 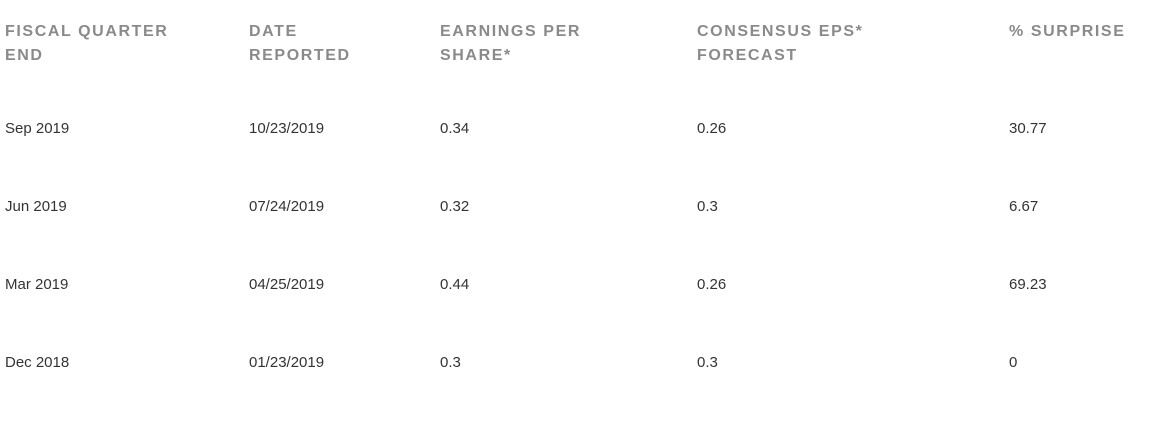 I want to click on table-cell: 0.44, so click(x=455, y=284).